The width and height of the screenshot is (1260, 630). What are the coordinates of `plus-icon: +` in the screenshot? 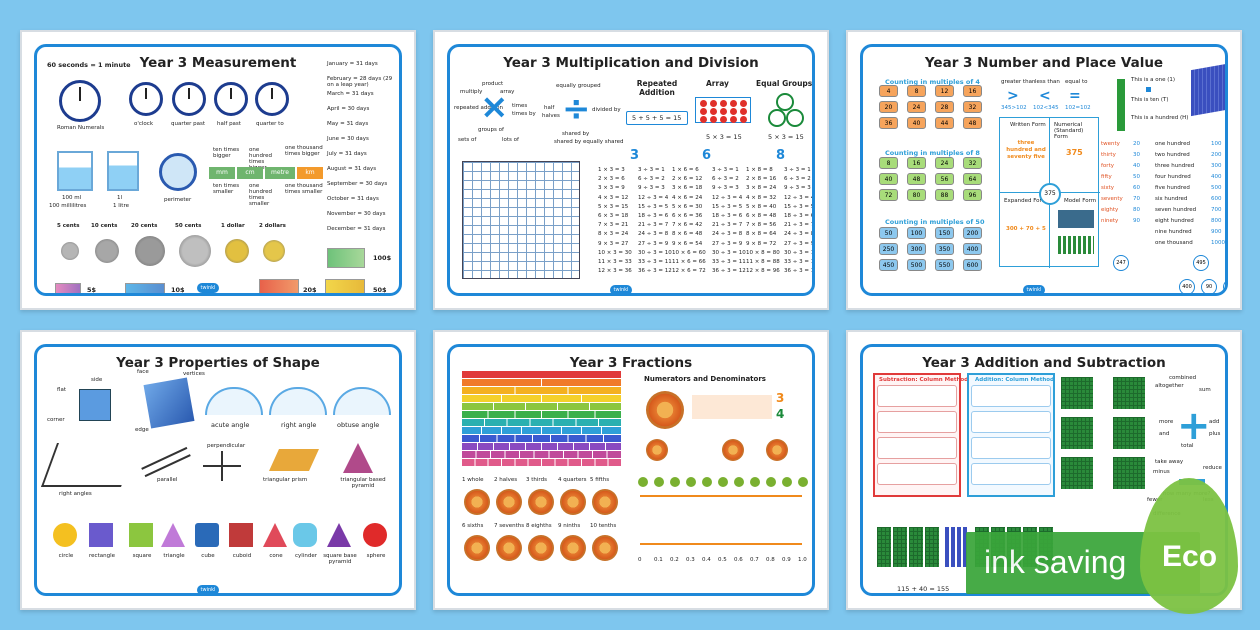 It's located at (1194, 426).